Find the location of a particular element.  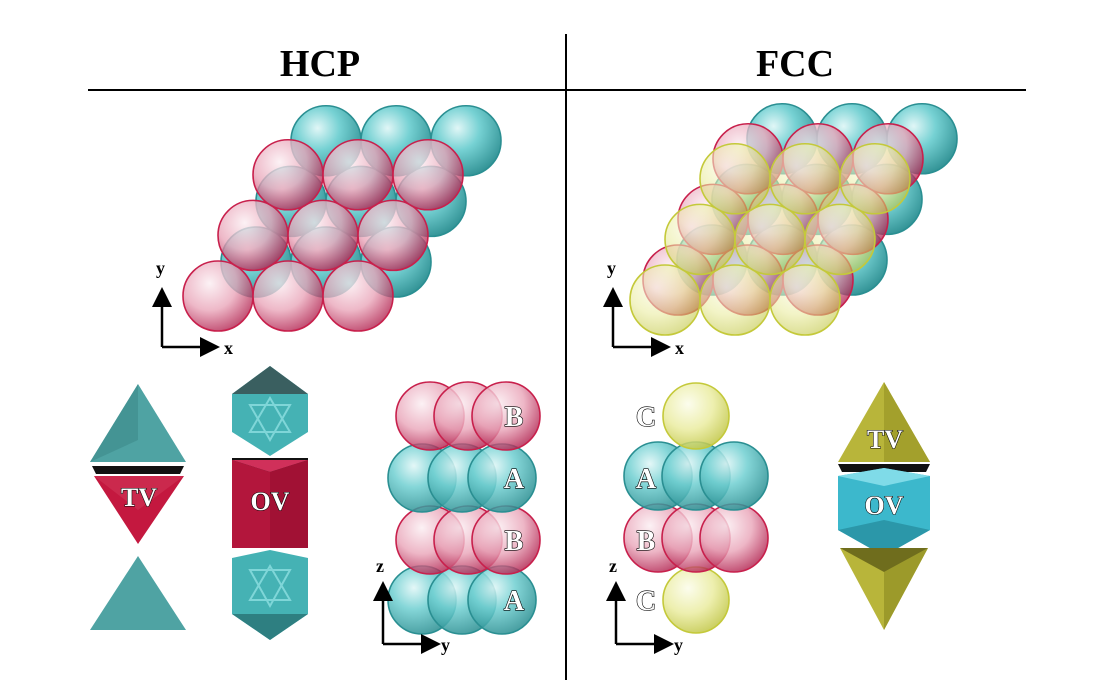

hcp-title: HCP is located at coordinates (320, 64).